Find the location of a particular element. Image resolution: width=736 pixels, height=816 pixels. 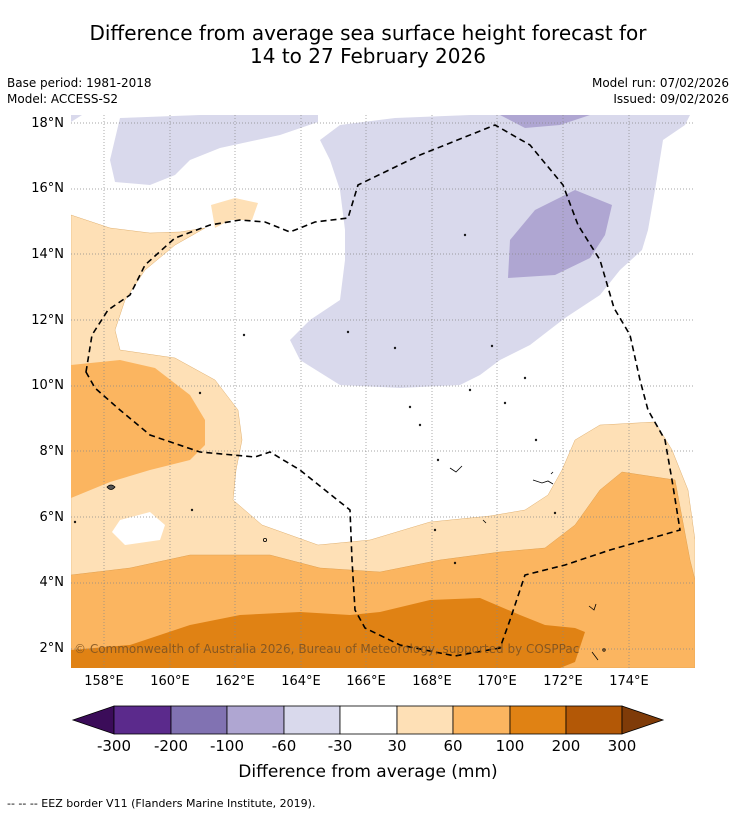

lat-label-4n: 4°N is located at coordinates (52, 582).